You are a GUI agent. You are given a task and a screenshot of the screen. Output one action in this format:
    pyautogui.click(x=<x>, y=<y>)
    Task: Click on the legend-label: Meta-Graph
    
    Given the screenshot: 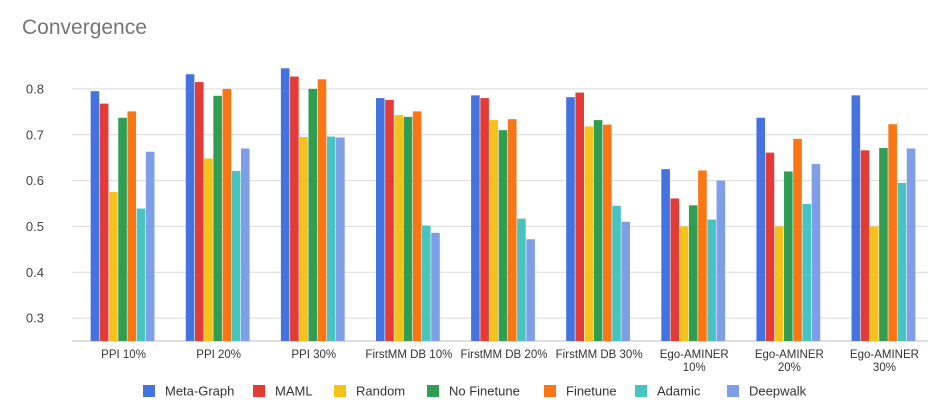 What is the action you would take?
    pyautogui.click(x=199, y=391)
    